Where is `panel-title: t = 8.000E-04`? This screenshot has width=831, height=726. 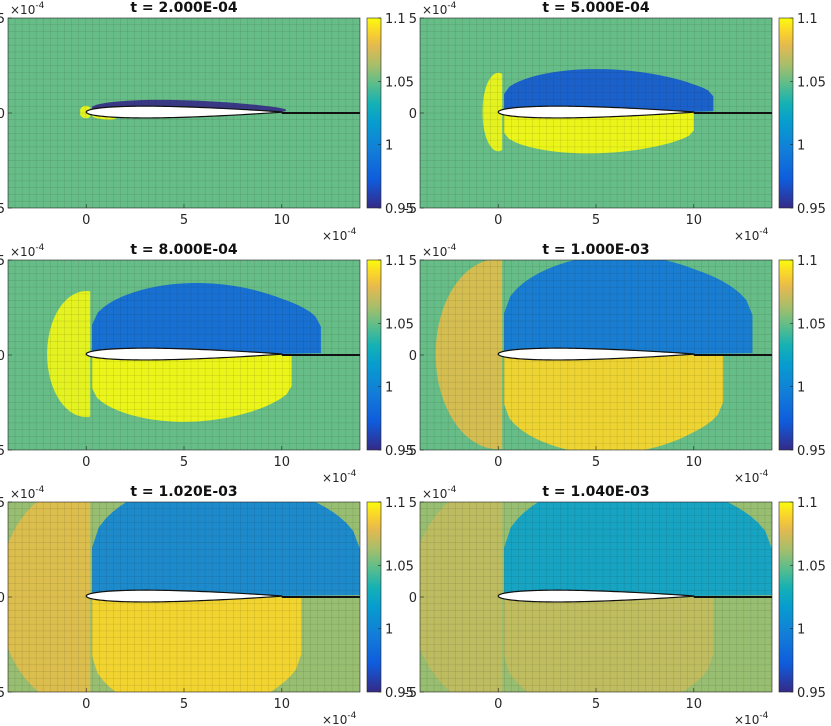 panel-title: t = 8.000E-04 is located at coordinates (184, 250).